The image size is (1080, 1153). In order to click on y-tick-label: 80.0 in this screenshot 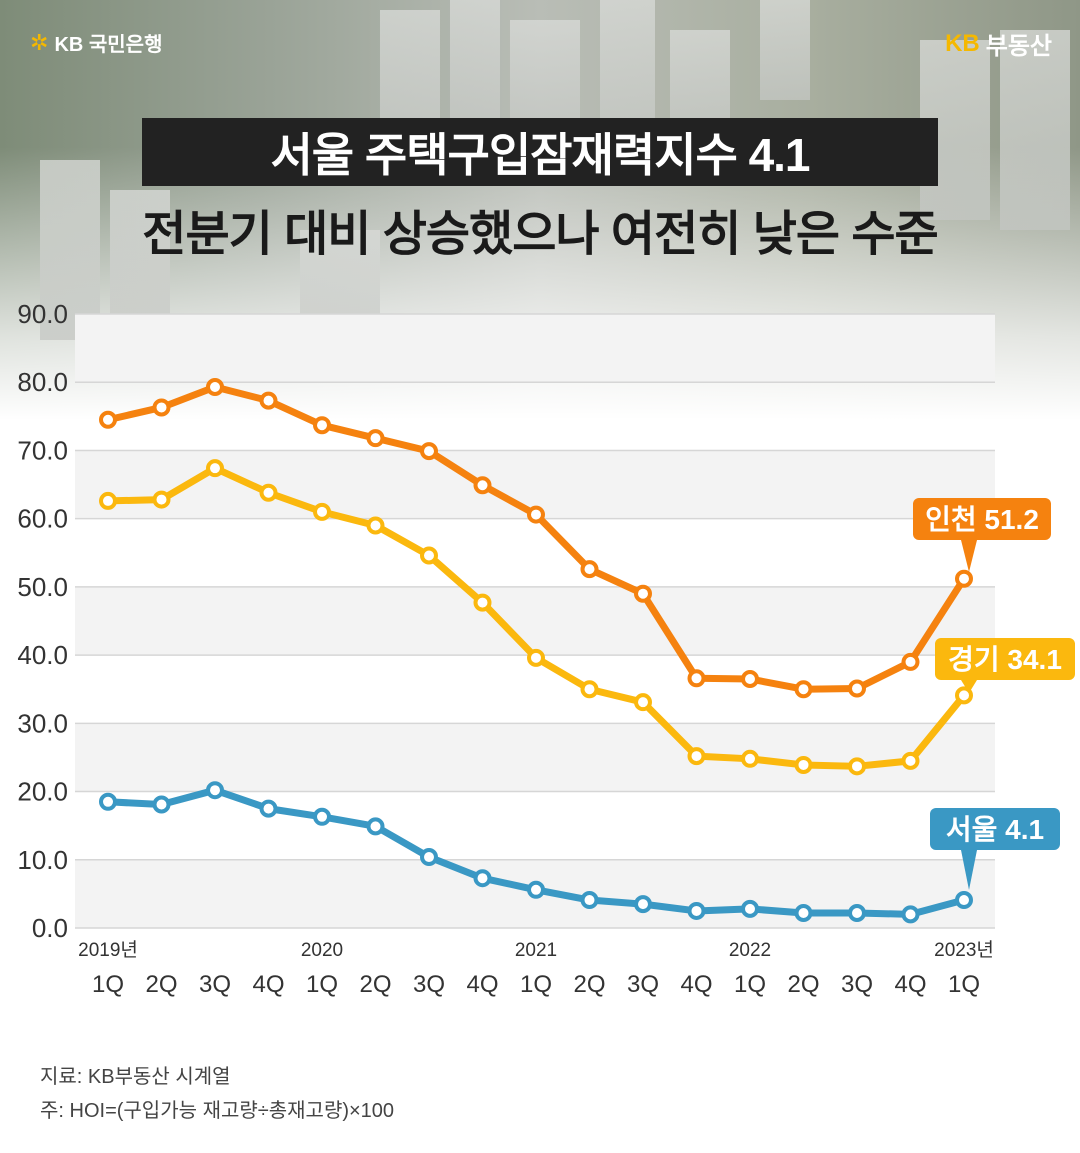, I will do `click(42, 382)`.